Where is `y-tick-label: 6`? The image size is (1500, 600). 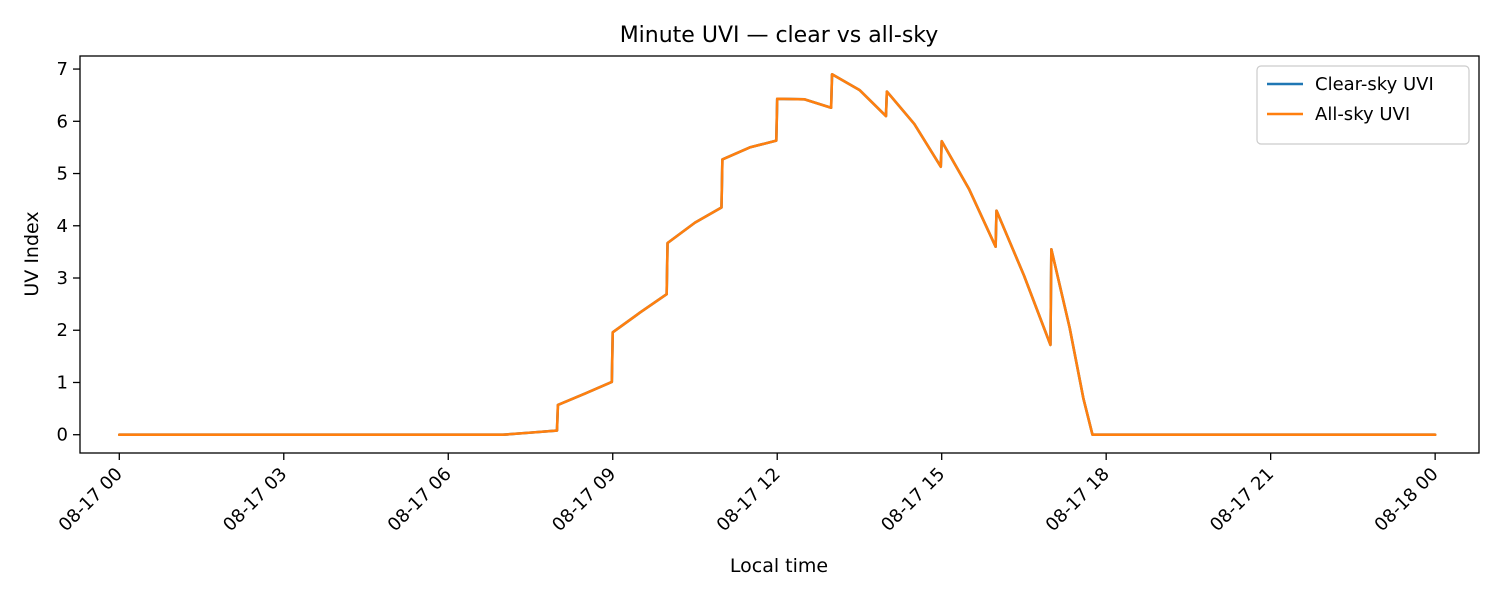 y-tick-label: 6 is located at coordinates (62, 121).